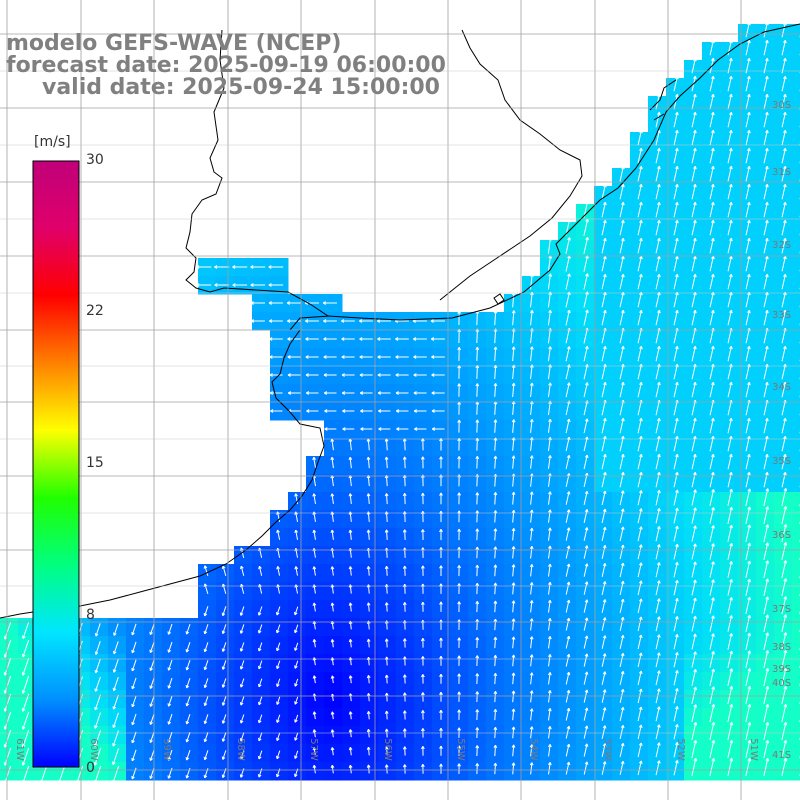 This screenshot has width=800, height=800. What do you see at coordinates (95, 311) in the screenshot?
I see `colorbar-tick-22: 22` at bounding box center [95, 311].